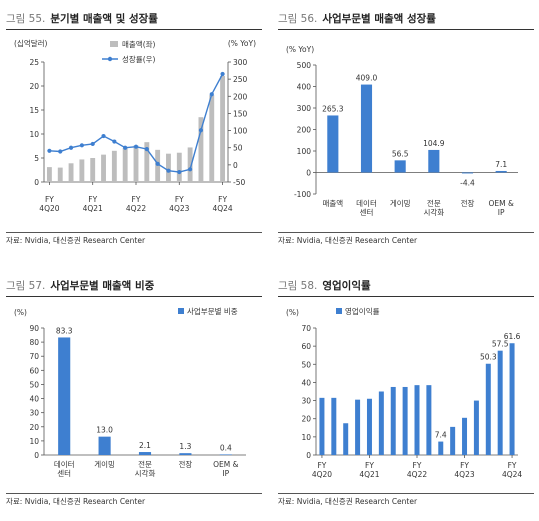 The height and width of the screenshot is (521, 539). Describe the element at coordinates (134, 493) in the screenshot. I see `fig57-footer-rule` at that location.